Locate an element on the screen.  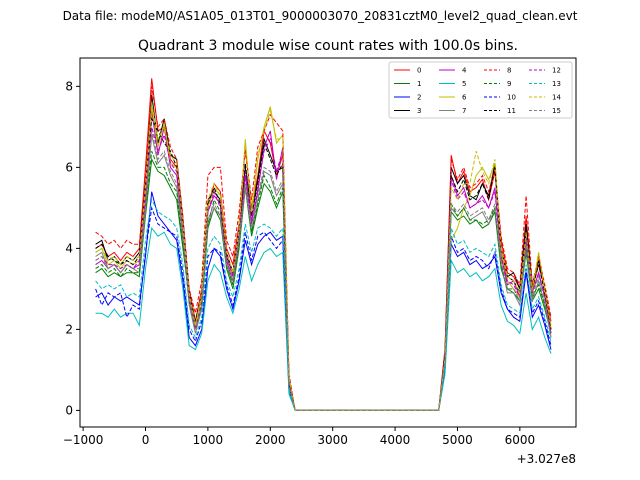
x-tick-label: 1000 is located at coordinates (208, 440).